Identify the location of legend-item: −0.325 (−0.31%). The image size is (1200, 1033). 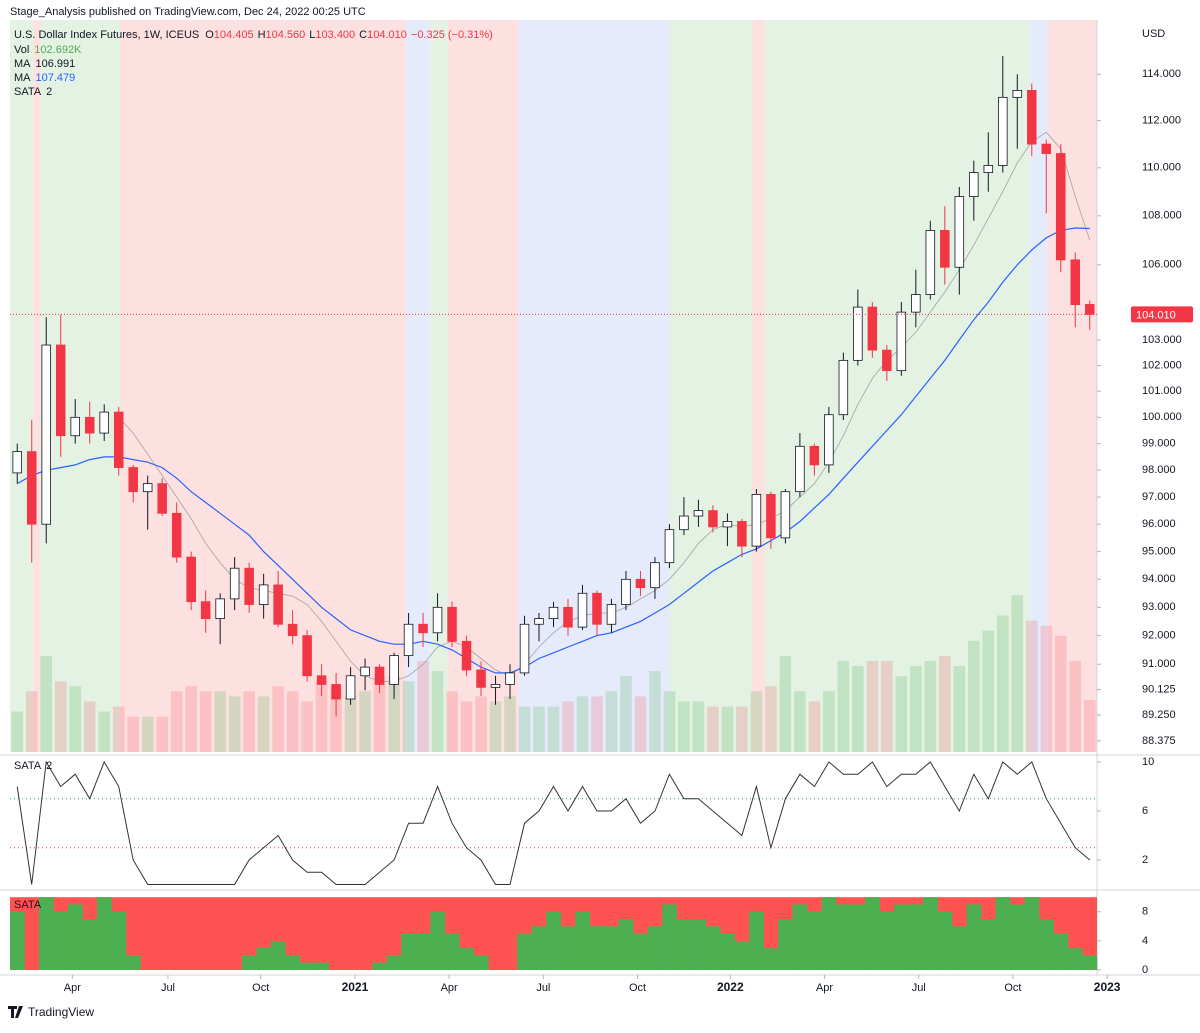
(452, 35).